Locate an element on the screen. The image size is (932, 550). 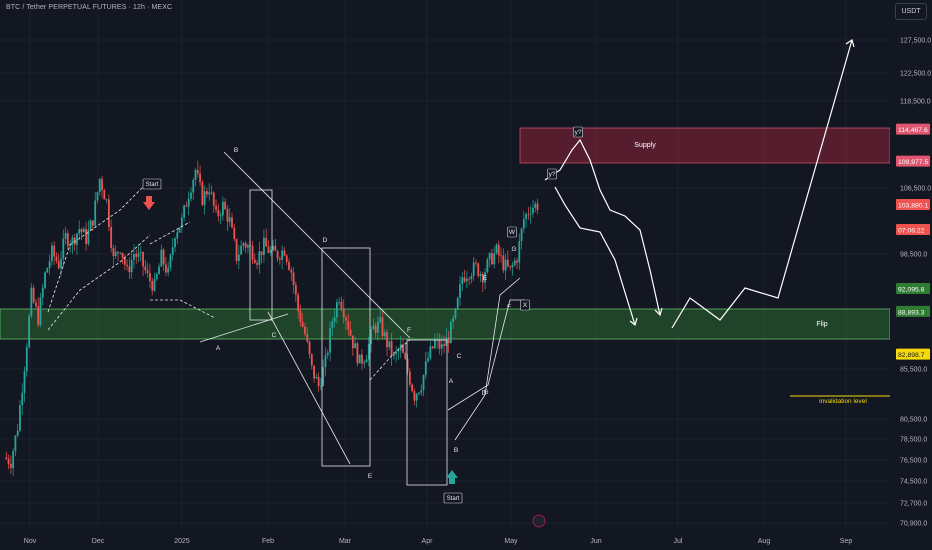
wave-label: C is located at coordinates (274, 335).